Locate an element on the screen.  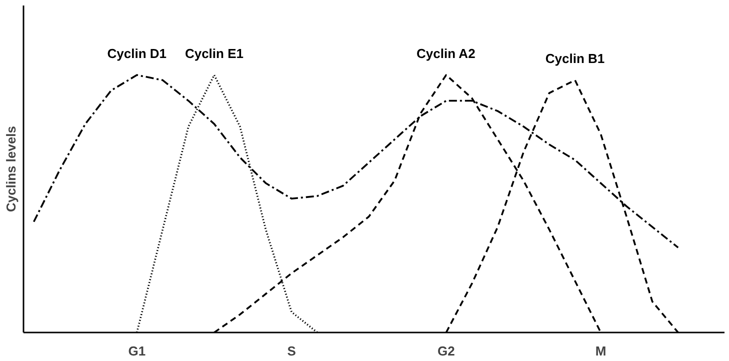
x-tick-label: M is located at coordinates (600, 351).